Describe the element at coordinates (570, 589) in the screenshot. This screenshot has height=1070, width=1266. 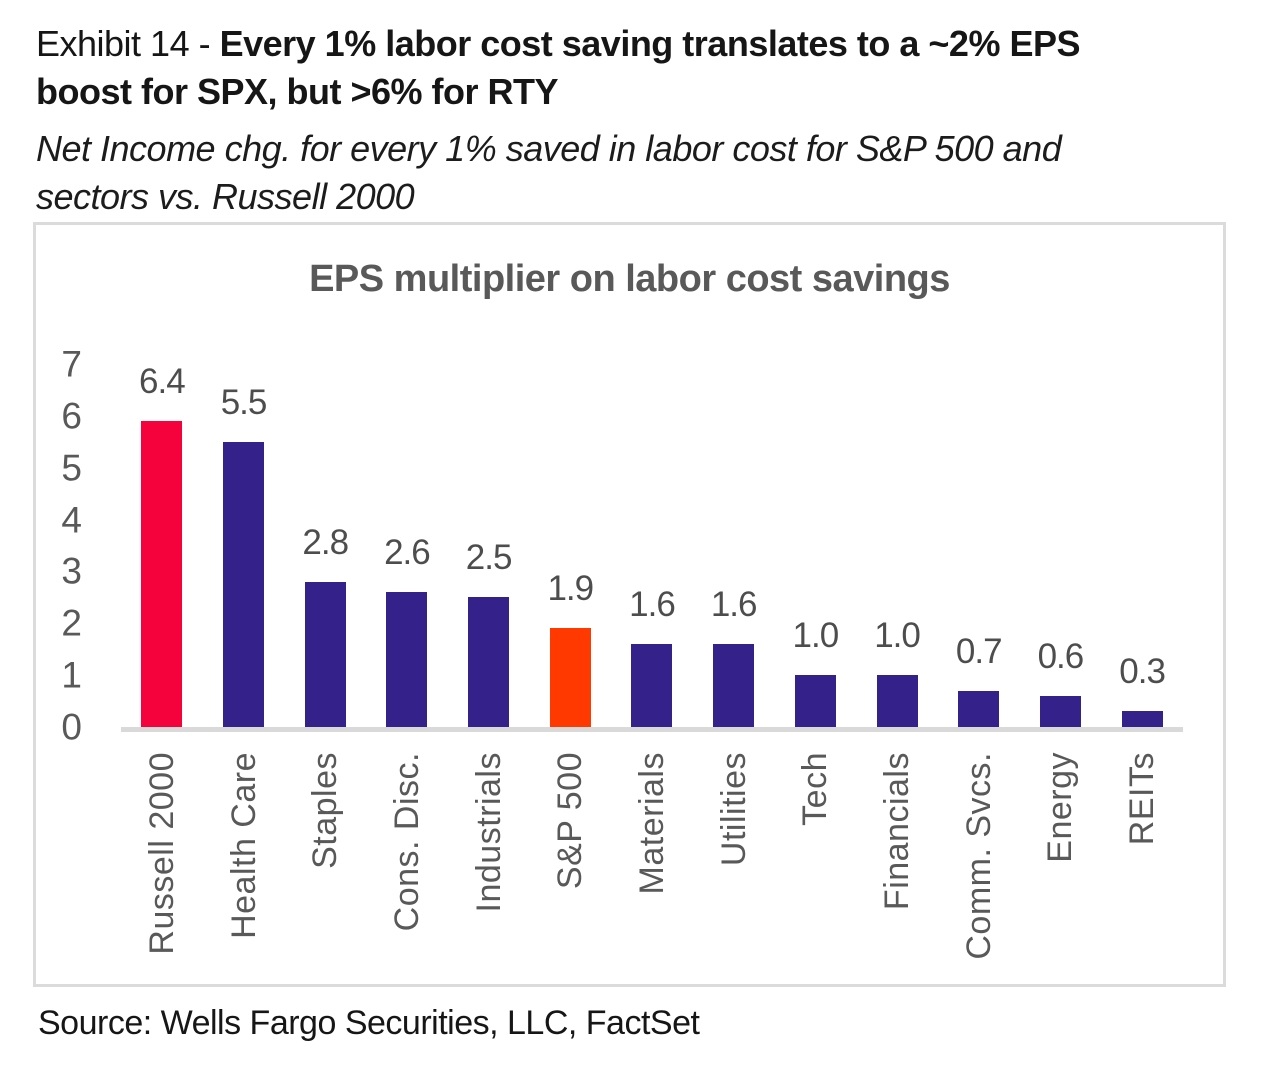
I see `bar-value-label: 1.9` at that location.